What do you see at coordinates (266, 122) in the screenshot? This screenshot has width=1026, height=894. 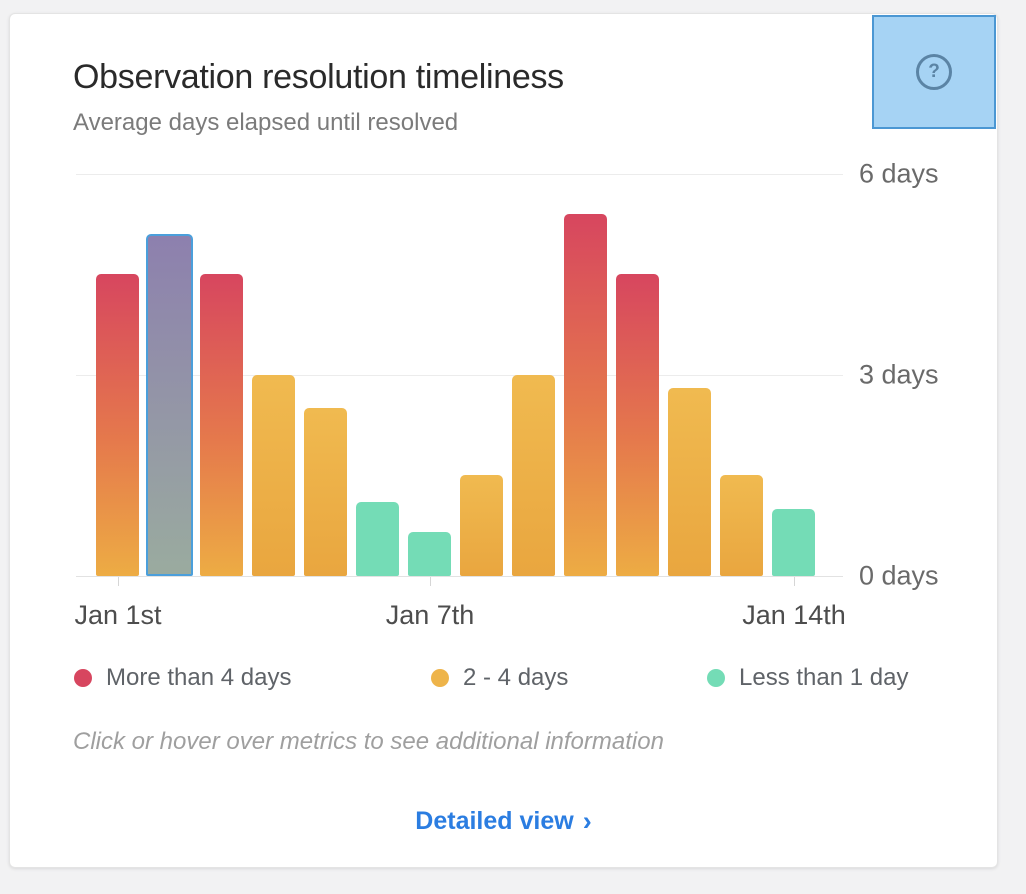 I see `page-subtitle: Average days elapsed until resolved` at bounding box center [266, 122].